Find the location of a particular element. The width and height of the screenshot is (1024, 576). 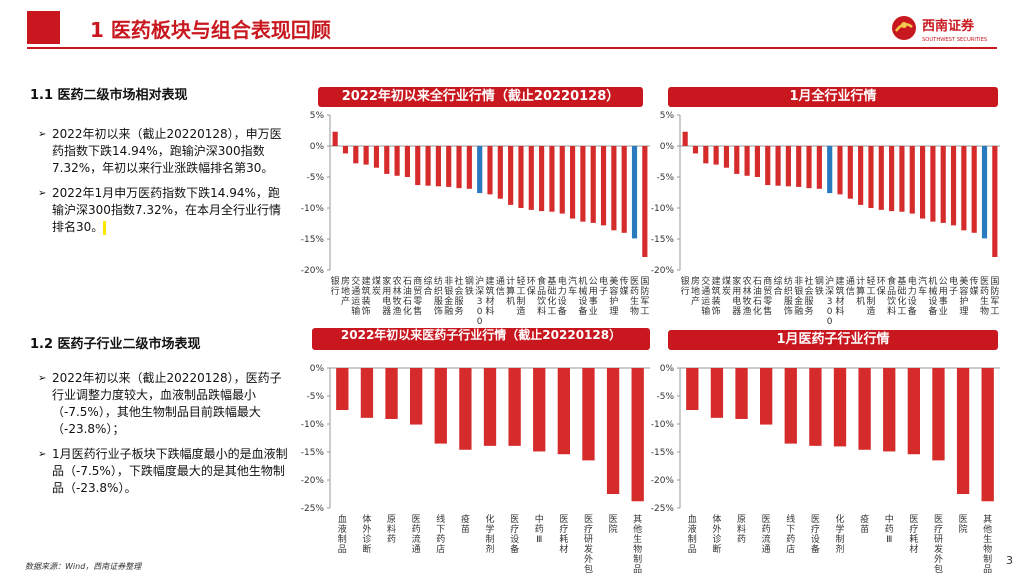

x-tick-label: 农林牧渔 is located at coordinates (747, 296).